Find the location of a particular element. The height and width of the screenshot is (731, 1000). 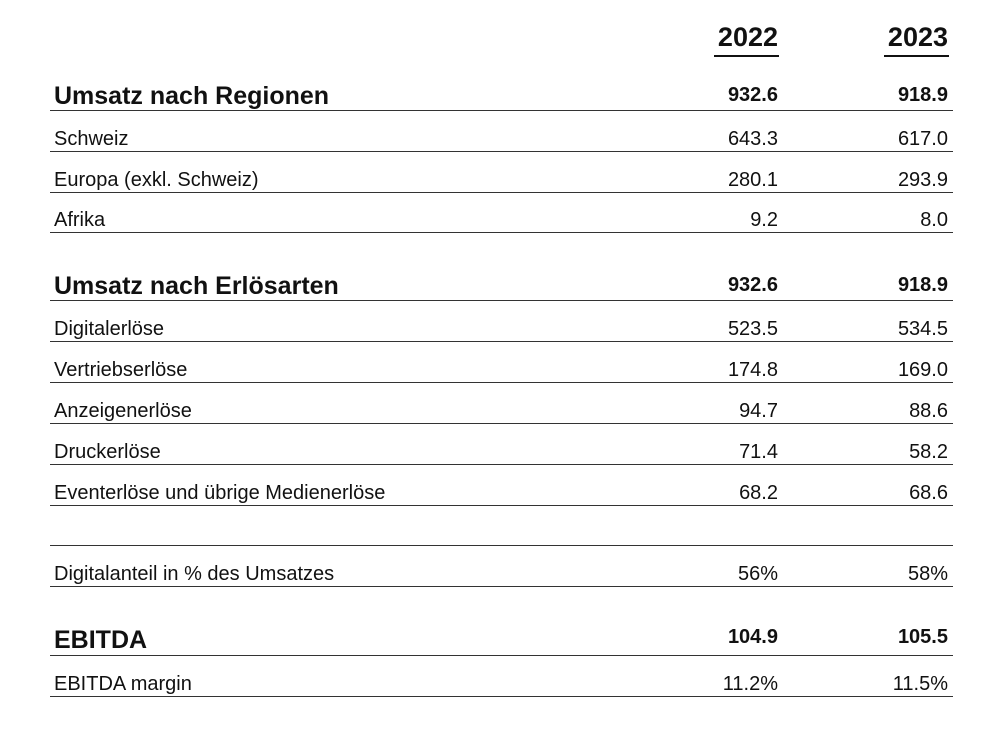

section-title-erloesarten: Umsatz nach Erlösarten is located at coordinates (196, 286).